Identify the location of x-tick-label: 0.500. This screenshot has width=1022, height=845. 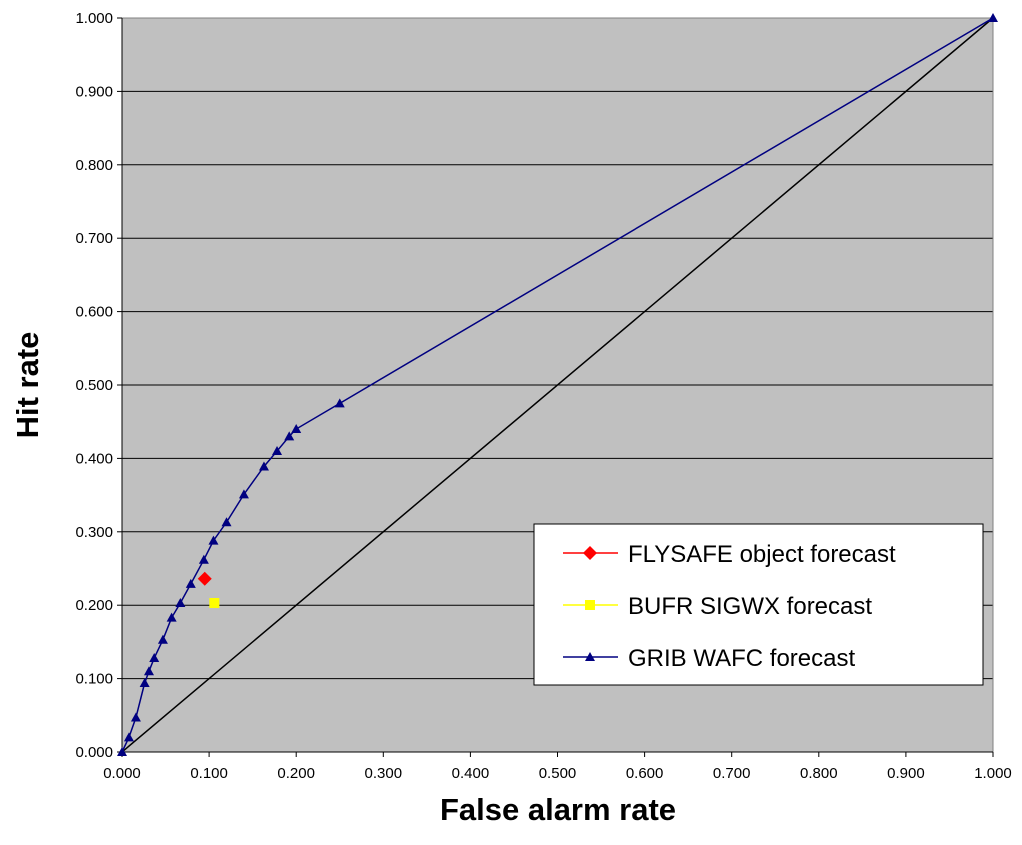
(558, 773).